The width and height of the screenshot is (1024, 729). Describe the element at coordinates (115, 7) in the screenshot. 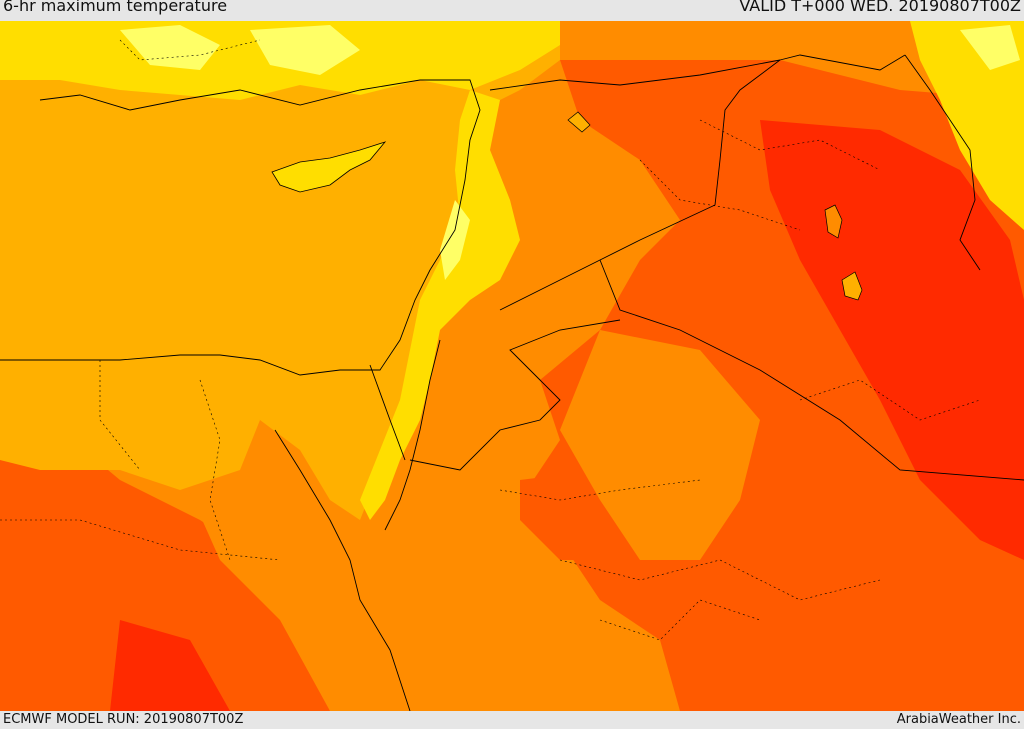

I see `map-title: 6-hr maximum temperature` at that location.